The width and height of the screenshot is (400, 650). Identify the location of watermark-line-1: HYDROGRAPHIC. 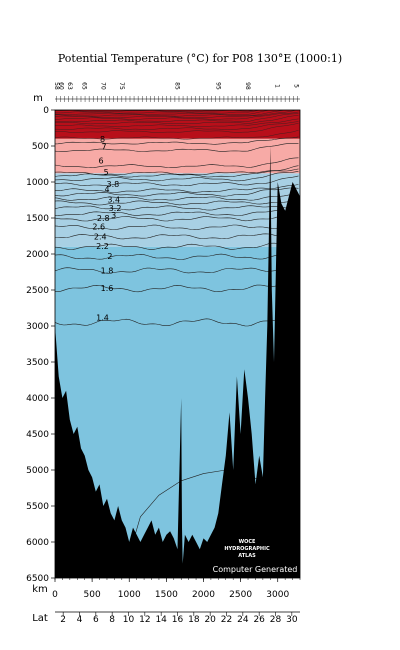
(247, 549).